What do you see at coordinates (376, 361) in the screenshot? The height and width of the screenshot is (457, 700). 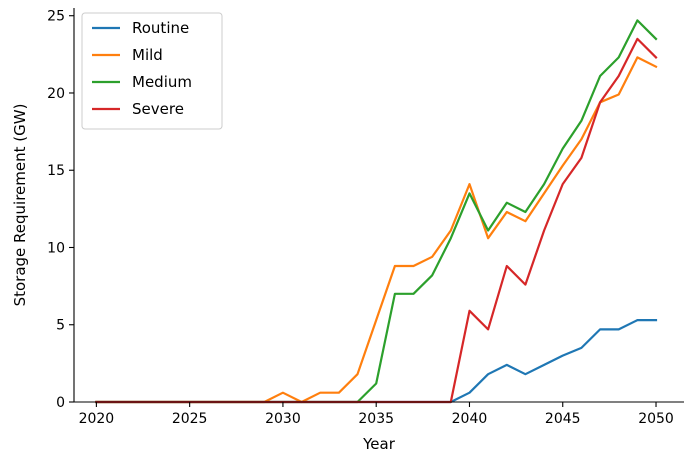 I see `series-line-routine` at bounding box center [376, 361].